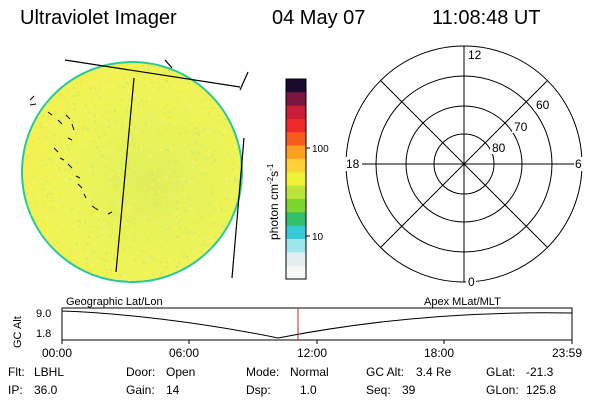 The image size is (600, 405). What do you see at coordinates (312, 353) in the screenshot?
I see `orbit-xtick-1200: 12:00` at bounding box center [312, 353].